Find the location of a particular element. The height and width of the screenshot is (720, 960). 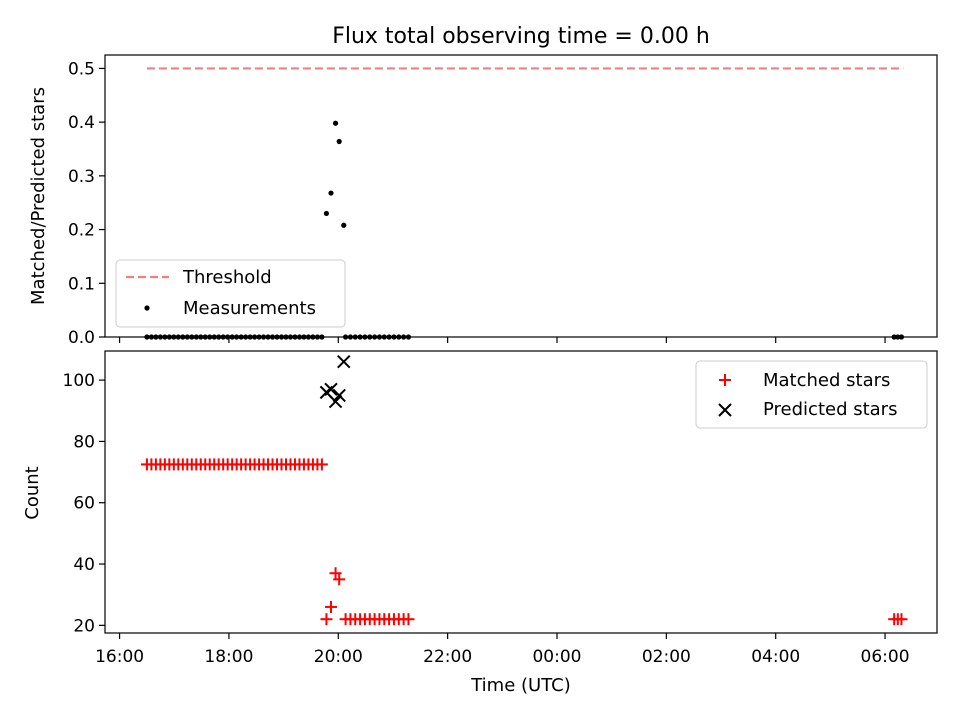

y-tick-label: 0.1 is located at coordinates (81, 284).